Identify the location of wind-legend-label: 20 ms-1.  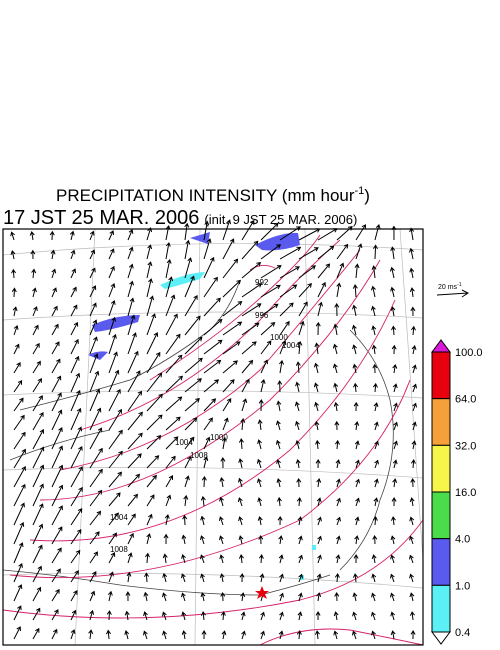
(450, 286).